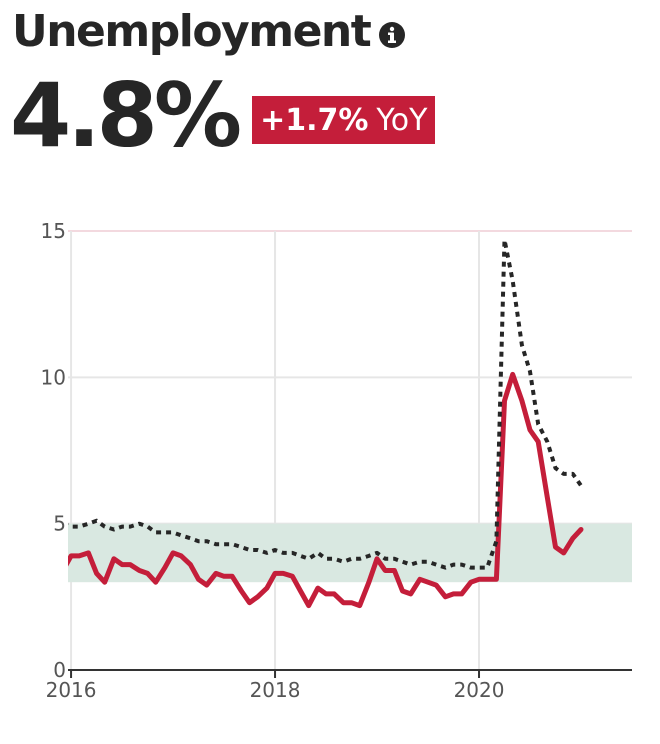  I want to click on value-row: 4.8% +1.7% YoY, so click(223, 115).